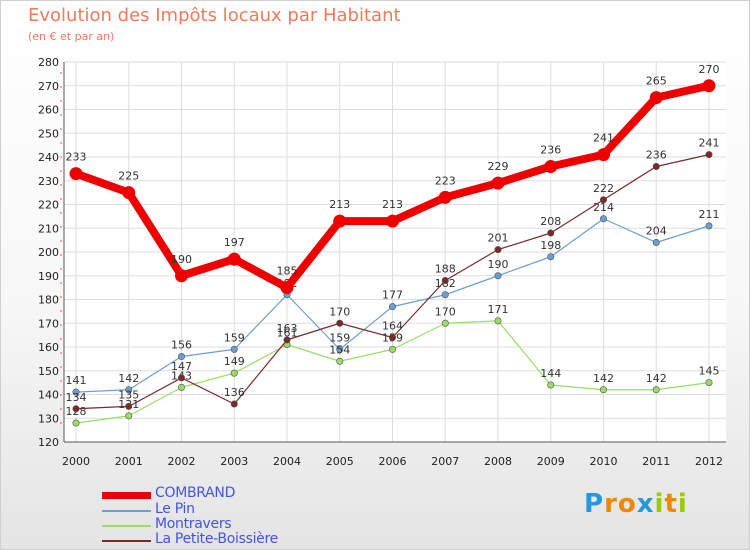 The height and width of the screenshot is (550, 750). What do you see at coordinates (48, 62) in the screenshot?
I see `y-tick-label: 280` at bounding box center [48, 62].